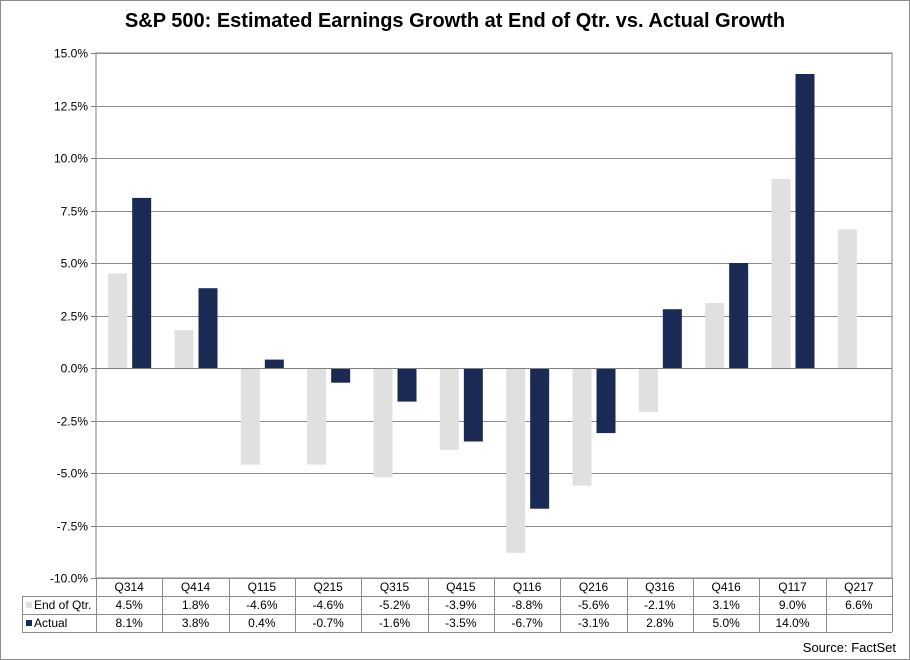 The image size is (910, 660). What do you see at coordinates (792, 587) in the screenshot?
I see `x-category-label: Q117` at bounding box center [792, 587].